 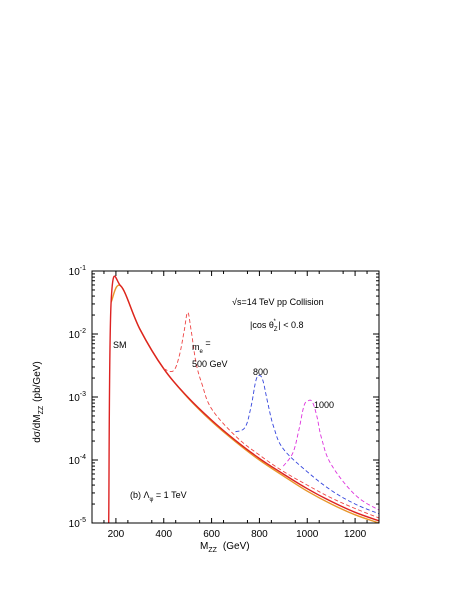 What do you see at coordinates (77, 271) in the screenshot?
I see `y-tick-label: 10⁻¹` at bounding box center [77, 271].